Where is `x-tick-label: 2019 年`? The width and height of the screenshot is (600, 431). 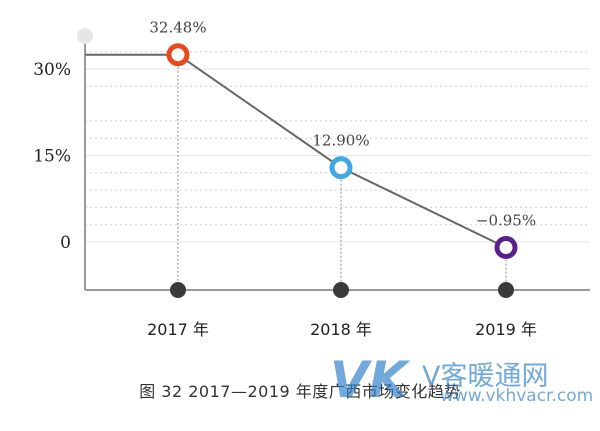
x-tick-label: 2019 年 is located at coordinates (506, 329).